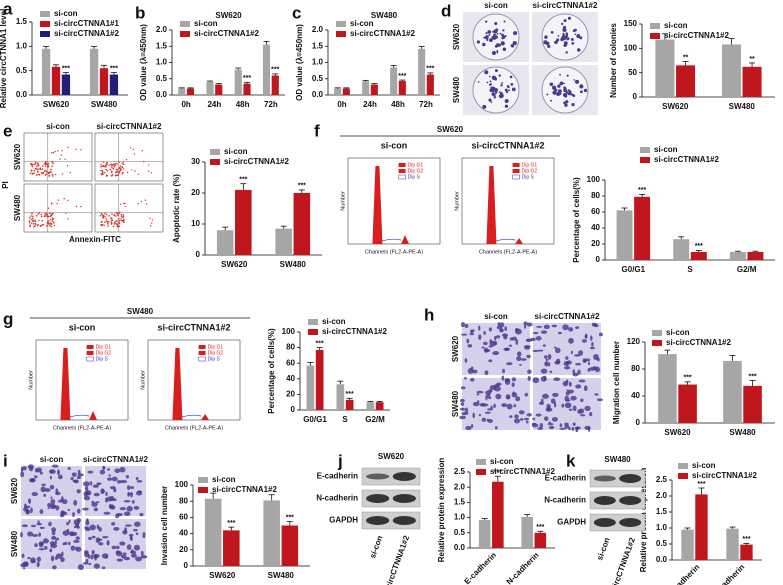 The image size is (783, 585). Describe the element at coordinates (441, 510) in the screenshot. I see `y-axis-label: Relative protein expression` at that location.